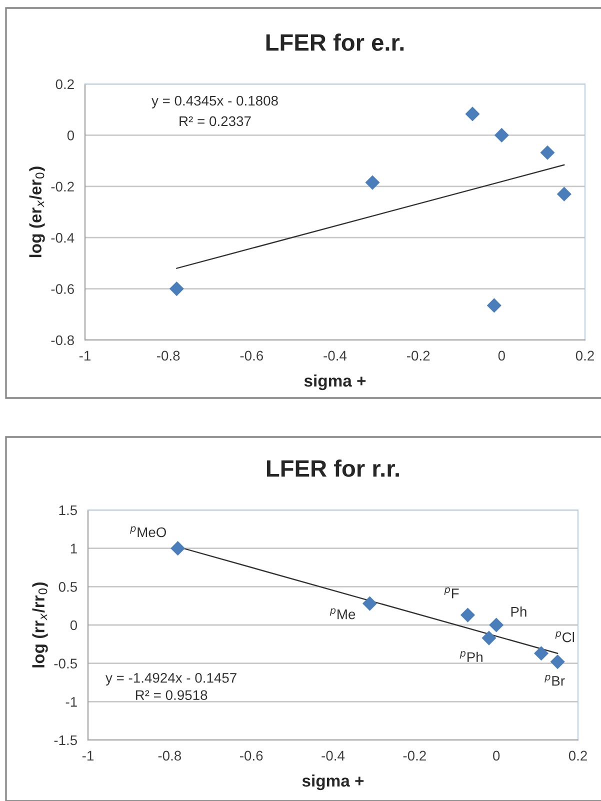  I want to click on y-axis-title: log (er$_{x}$/er$_{0}$), so click(37, 212).